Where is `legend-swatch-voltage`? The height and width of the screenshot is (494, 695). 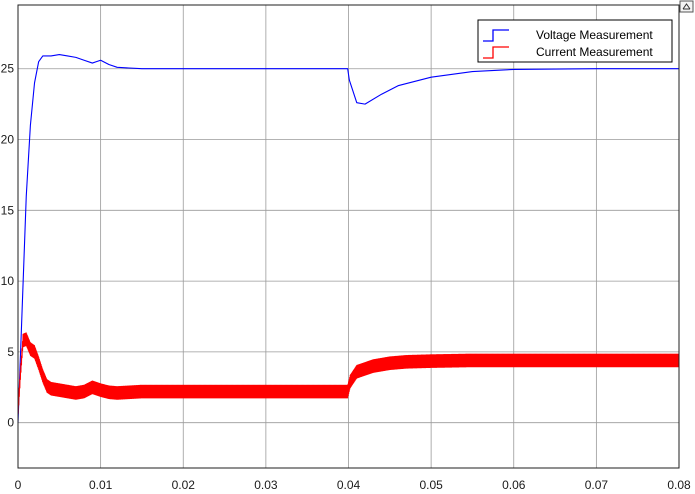
legend-swatch-voltage is located at coordinates (496, 35).